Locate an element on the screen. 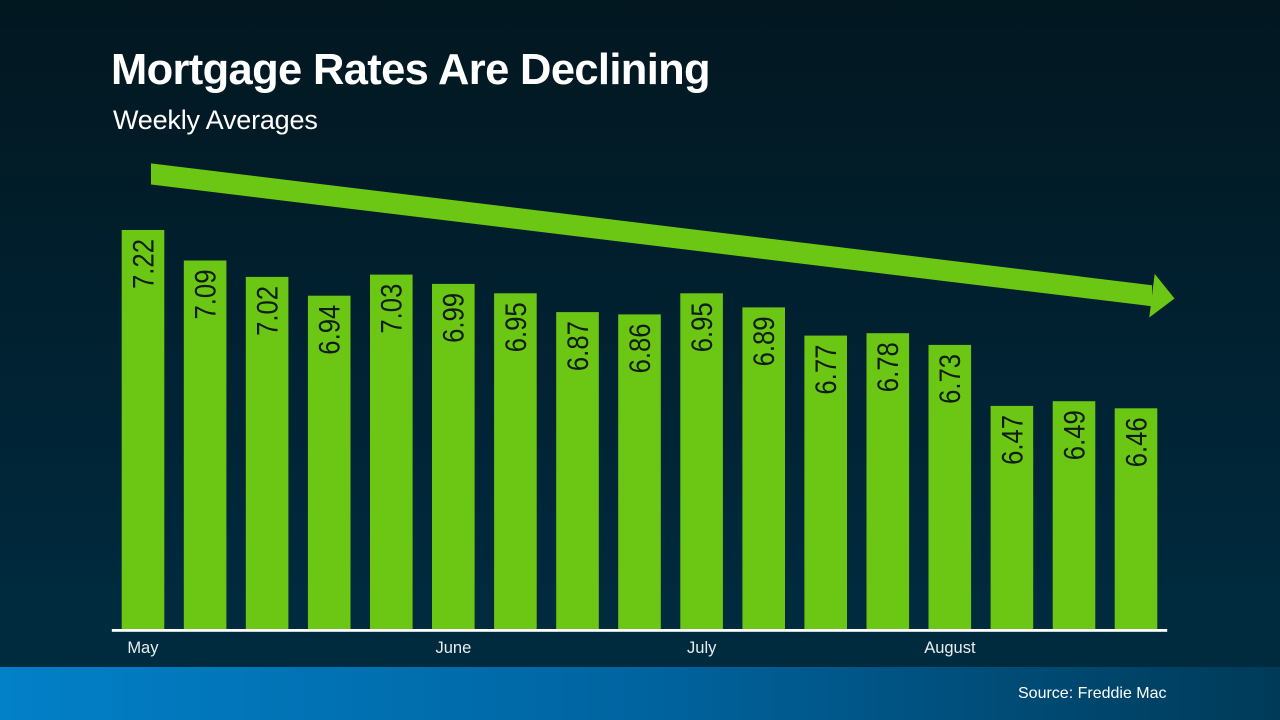 This screenshot has height=720, width=1280. svg-text: 6.89 is located at coordinates (764, 341).